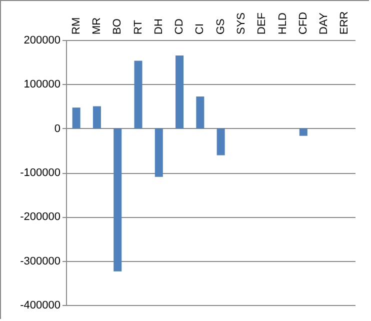  I want to click on y-tick-label: -100000, so click(40, 173).